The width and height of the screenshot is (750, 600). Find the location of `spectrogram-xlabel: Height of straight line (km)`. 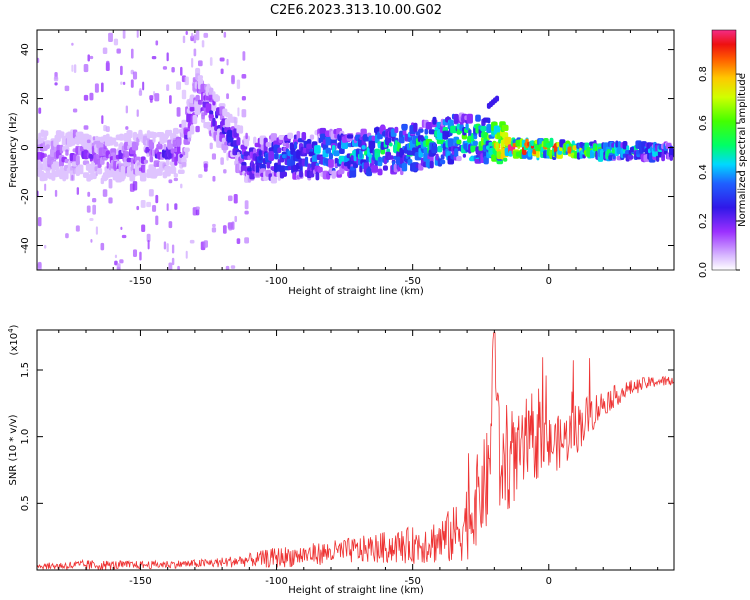

spectrogram-xlabel: Height of straight line (km) is located at coordinates (356, 291).